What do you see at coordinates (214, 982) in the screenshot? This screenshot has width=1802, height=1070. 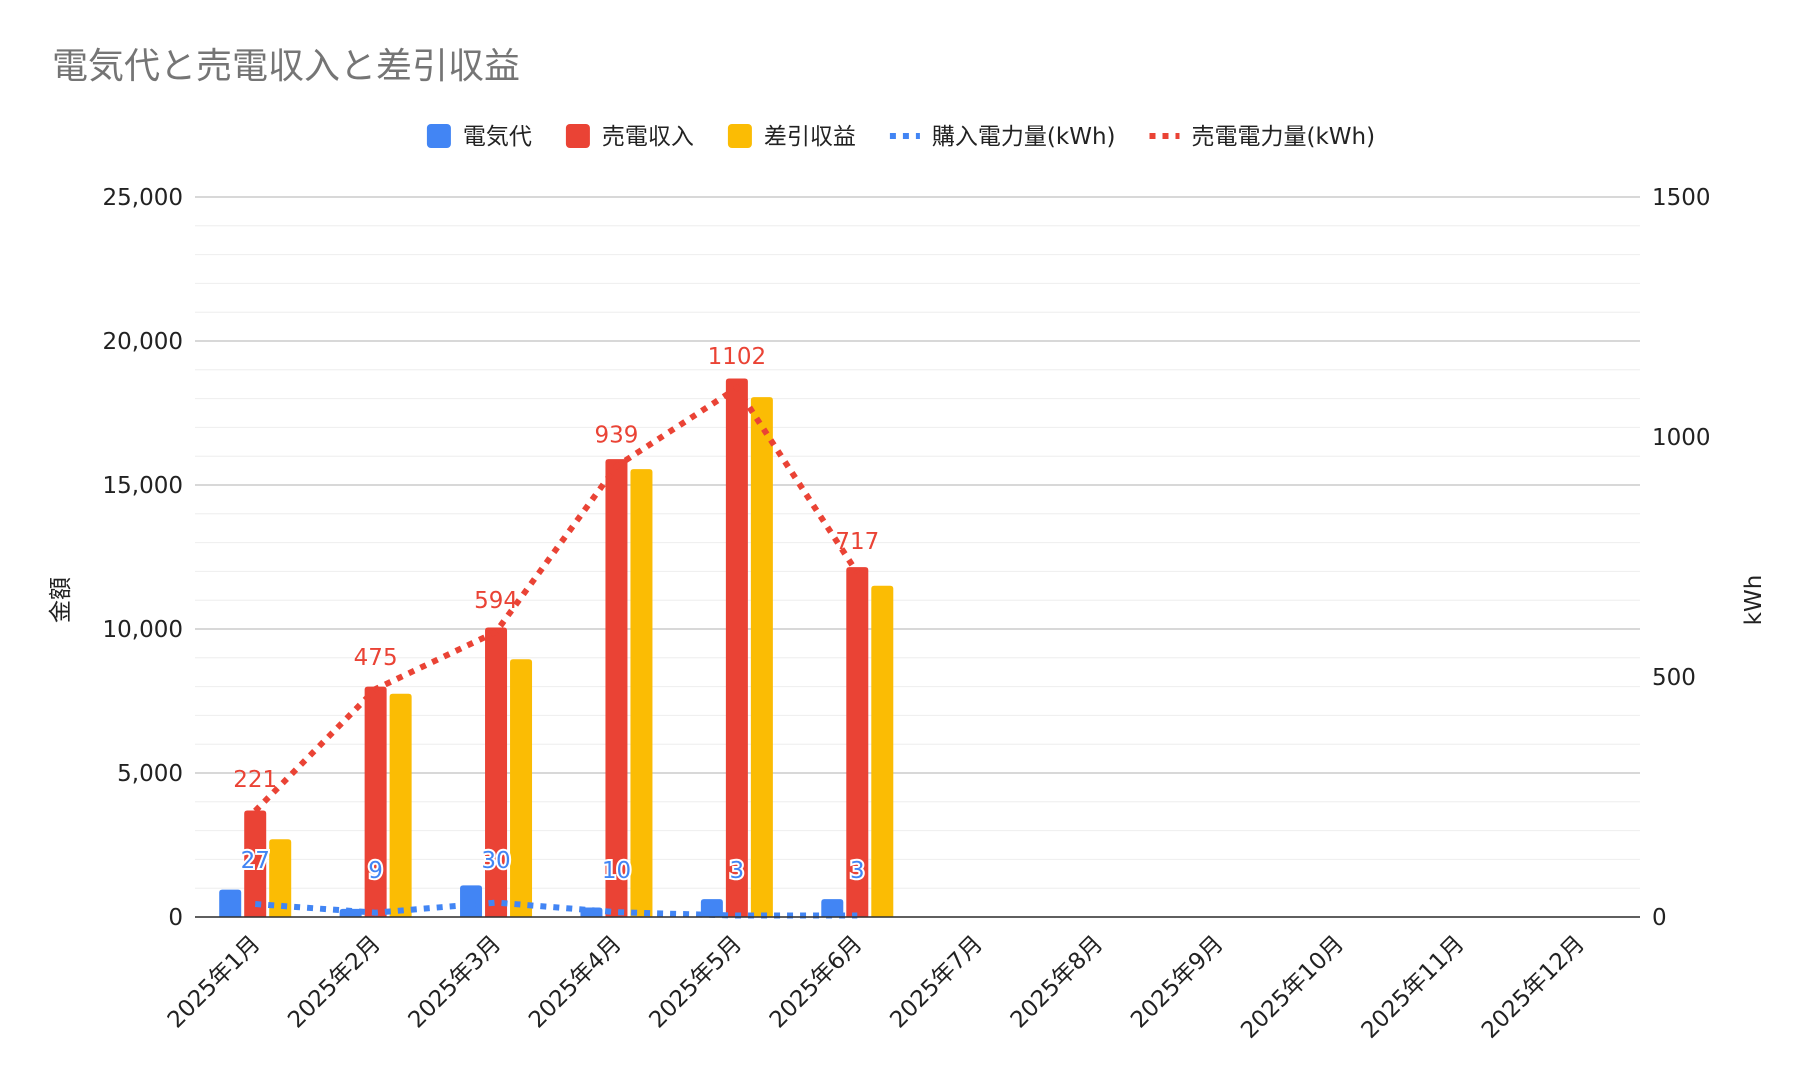 I see `x-tick-label: 2025年1月` at bounding box center [214, 982].